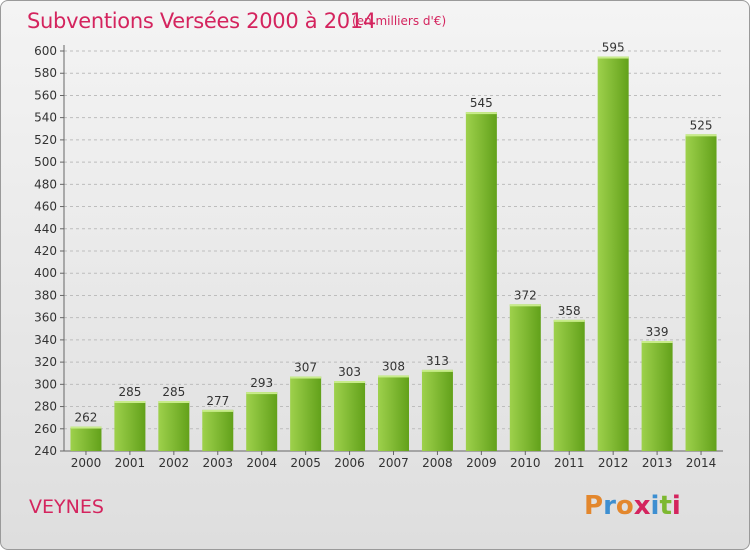 The image size is (750, 550). What do you see at coordinates (45, 318) in the screenshot?
I see `y-tick-label: 360` at bounding box center [45, 318].